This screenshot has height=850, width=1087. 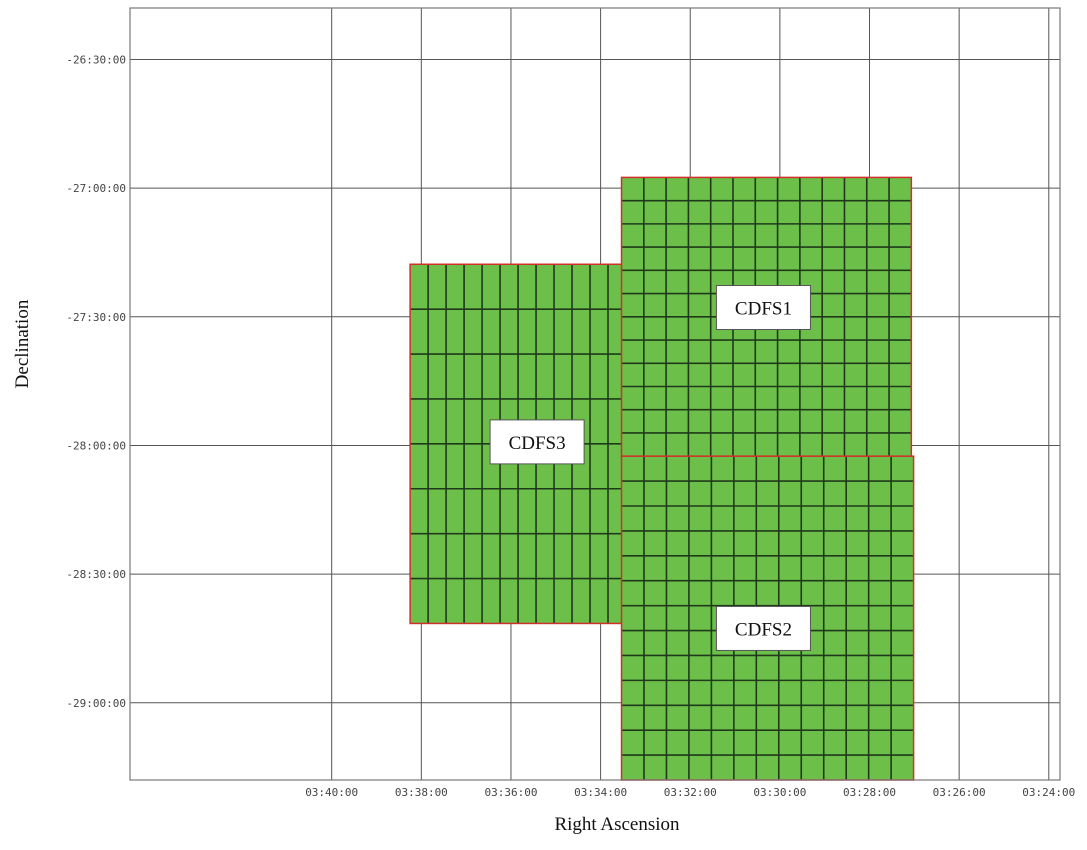 I want to click on y-tick-label: -26:30:00, so click(x=96, y=59).